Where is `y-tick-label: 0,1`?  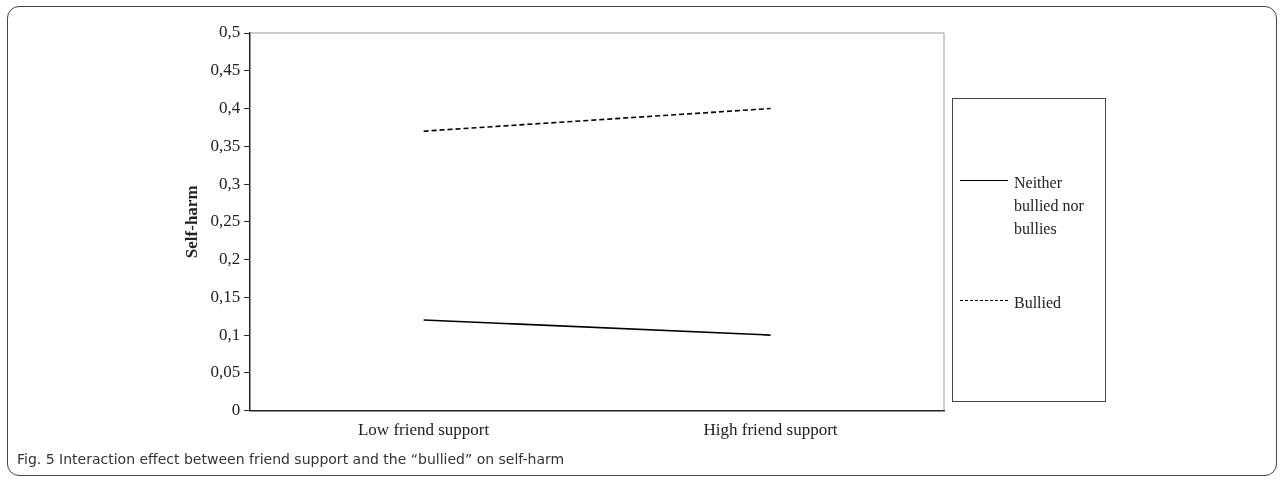 y-tick-label: 0,1 is located at coordinates (229, 334).